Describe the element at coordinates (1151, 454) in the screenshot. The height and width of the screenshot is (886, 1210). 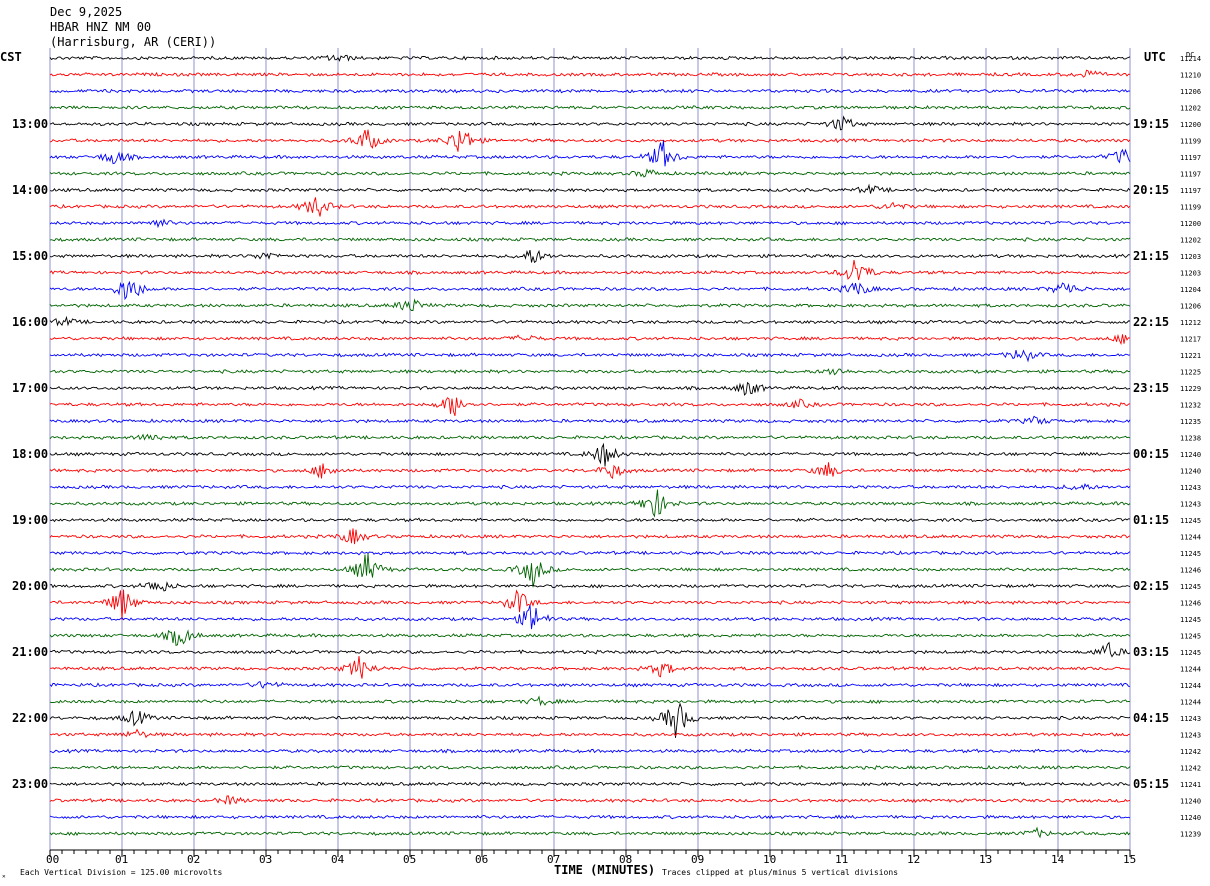
I see `utc-hour-label: 00:15` at that location.